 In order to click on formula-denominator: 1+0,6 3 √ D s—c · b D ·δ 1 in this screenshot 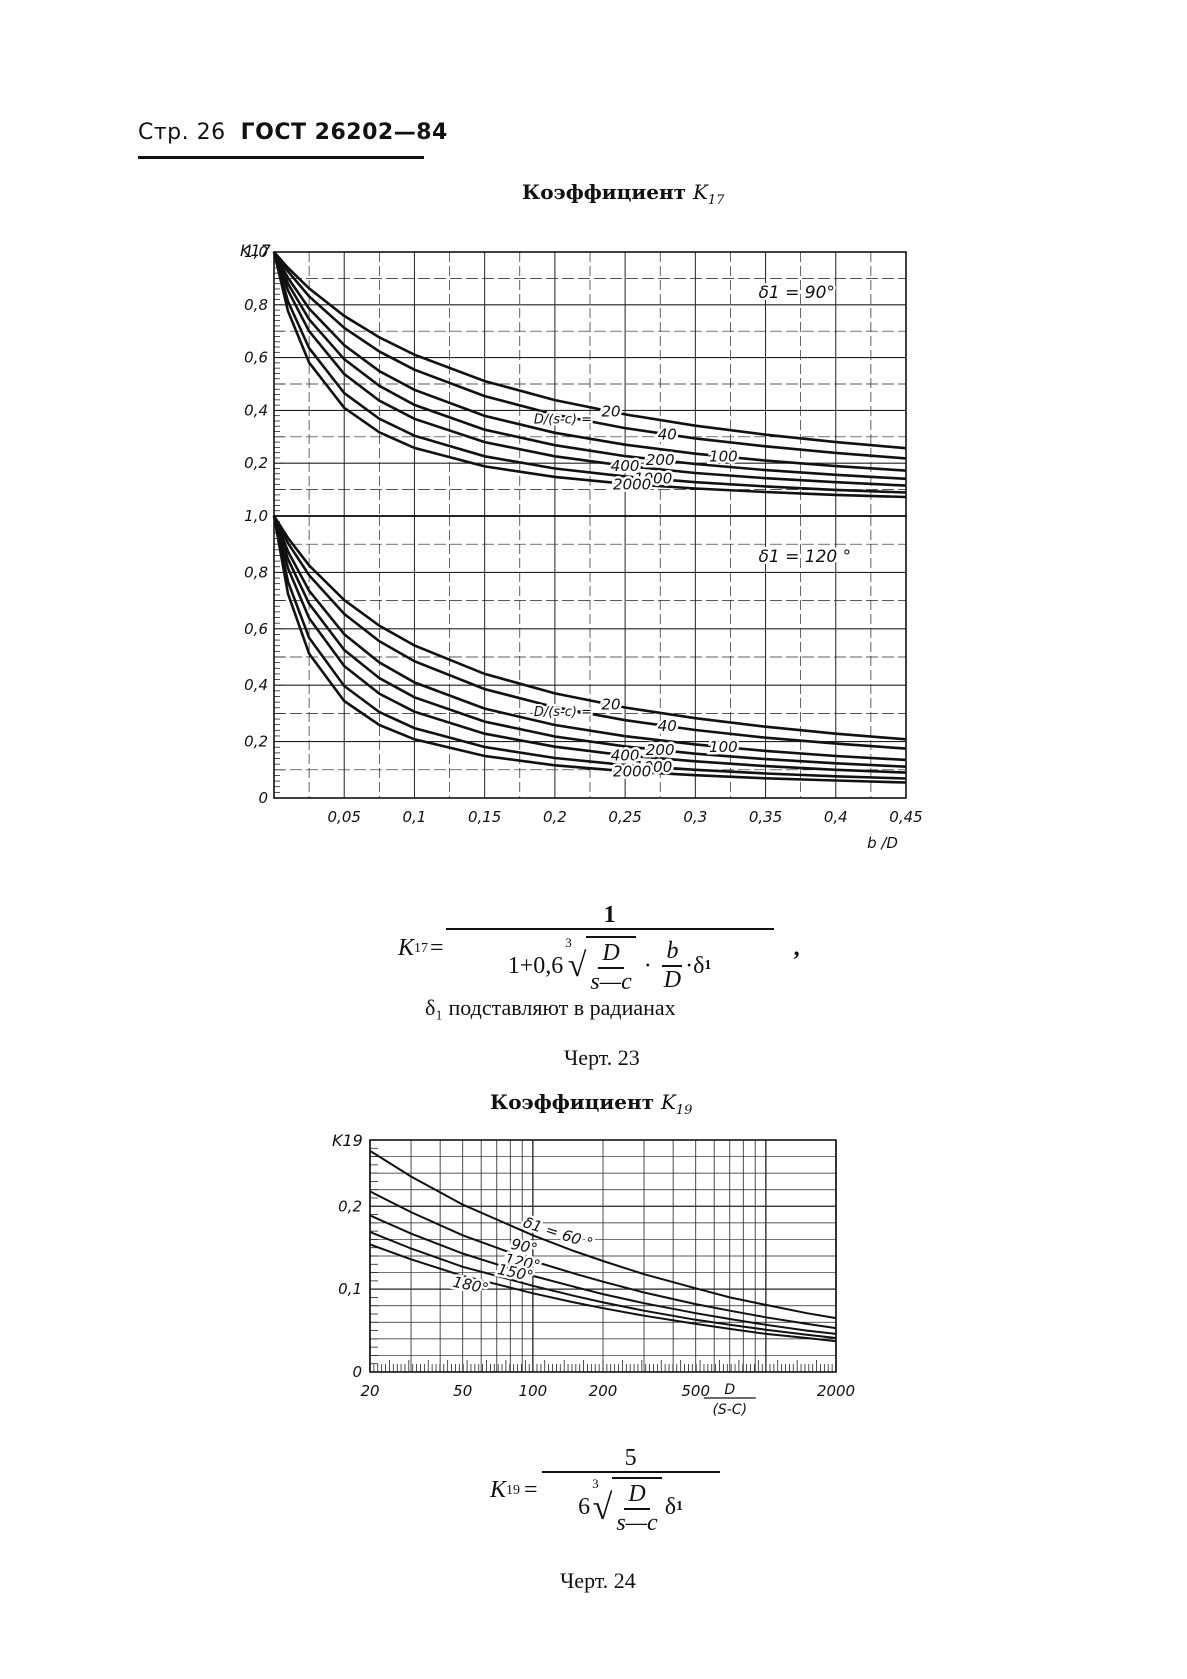, I will do `click(610, 962)`.